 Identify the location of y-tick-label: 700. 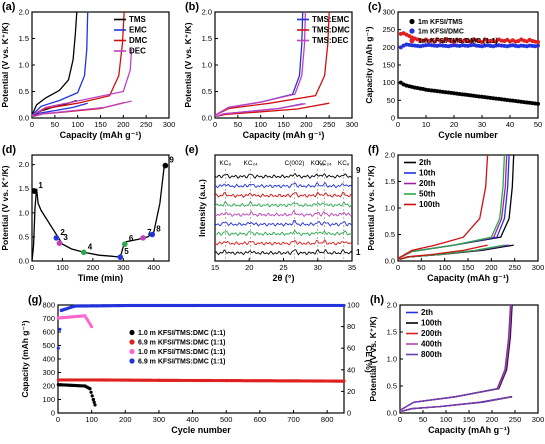
(48, 318).